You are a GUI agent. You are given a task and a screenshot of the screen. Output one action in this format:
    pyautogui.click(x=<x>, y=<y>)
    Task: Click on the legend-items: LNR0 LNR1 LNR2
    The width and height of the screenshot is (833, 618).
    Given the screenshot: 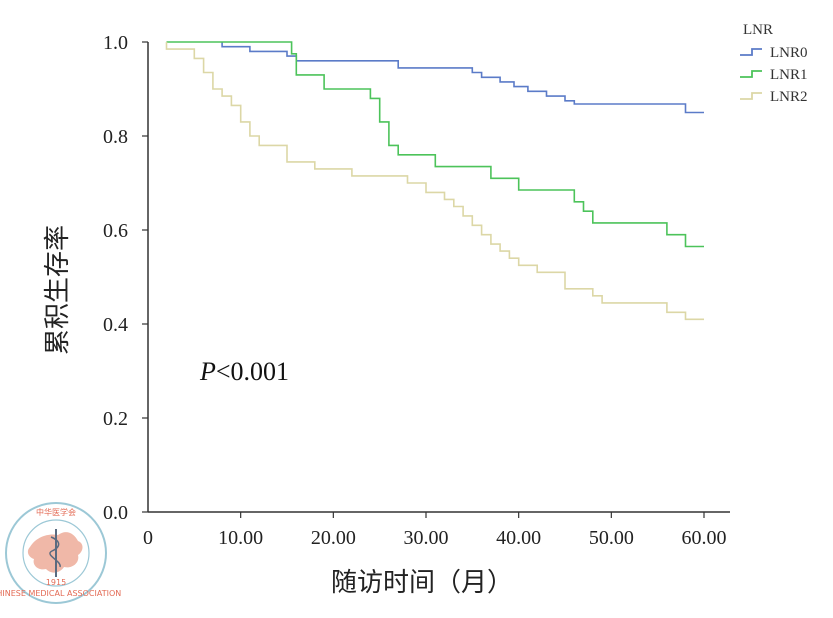 What is the action you would take?
    pyautogui.click(x=774, y=75)
    